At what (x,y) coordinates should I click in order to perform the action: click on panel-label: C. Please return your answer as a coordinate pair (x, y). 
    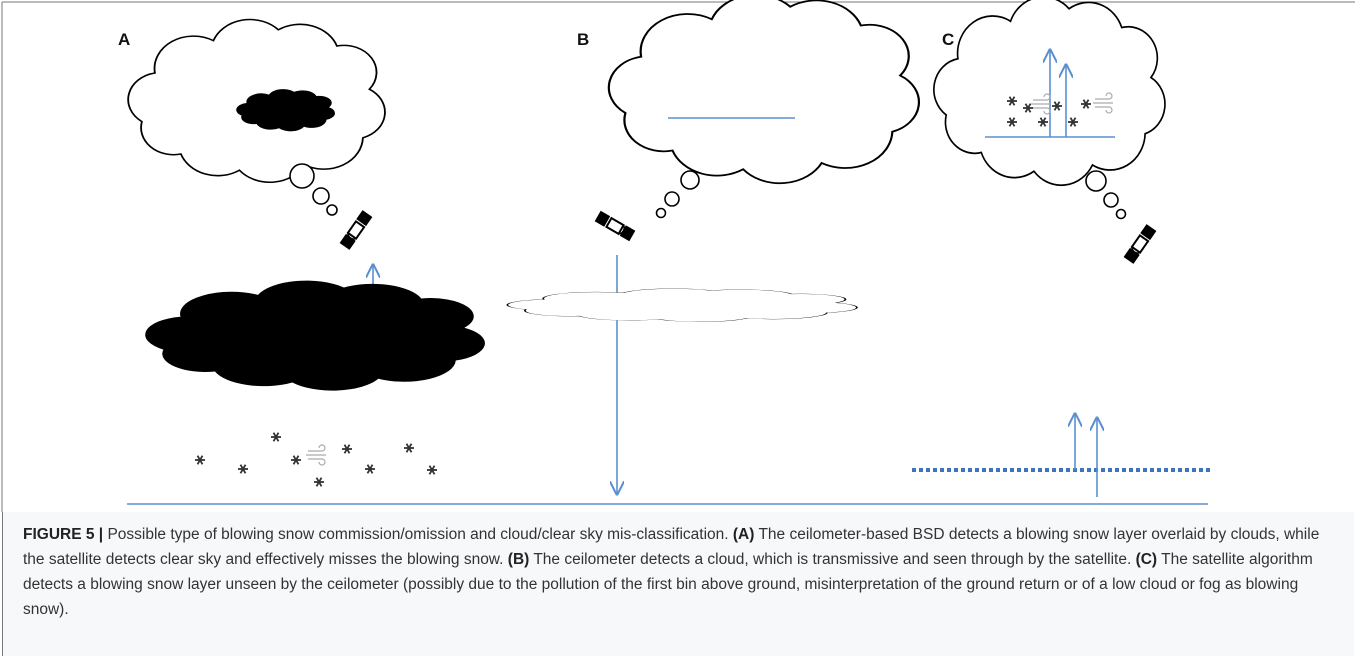
    Looking at the image, I should click on (948, 39).